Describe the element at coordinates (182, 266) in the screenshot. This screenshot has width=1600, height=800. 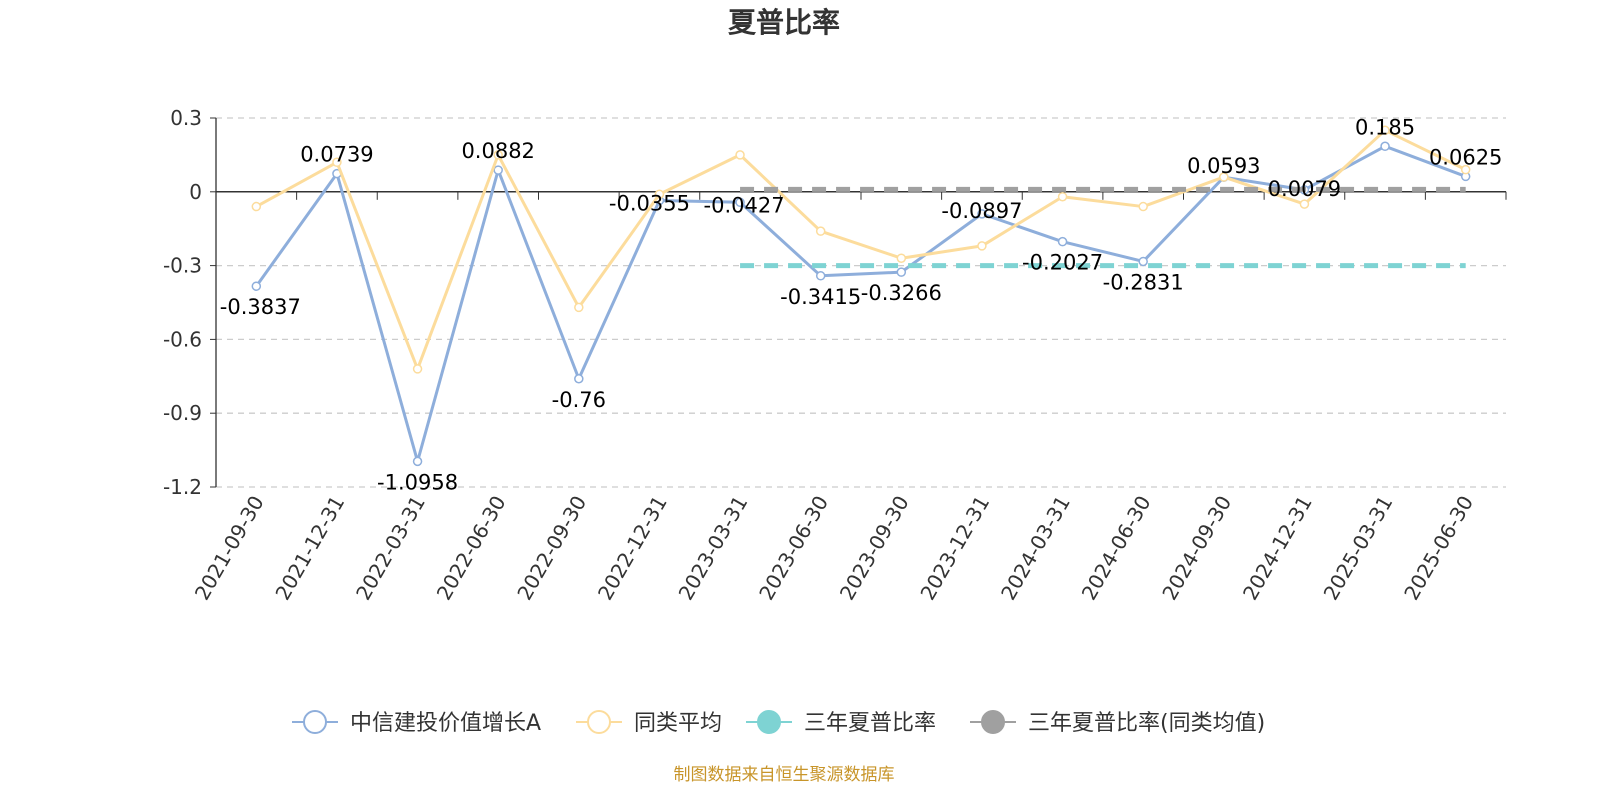
I see `y-tick-label: -0.3` at that location.